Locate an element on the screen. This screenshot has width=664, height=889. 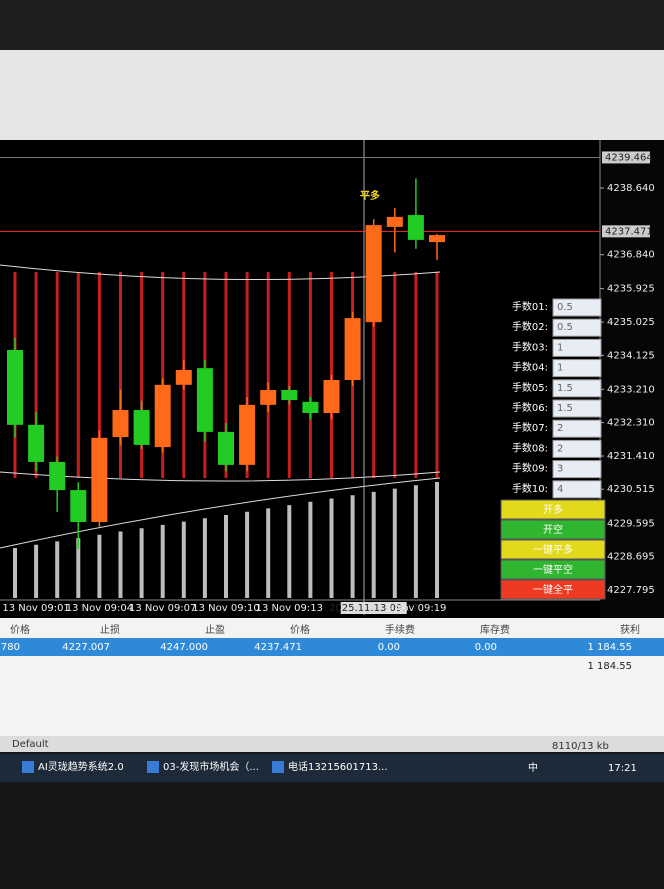
tab: Default is located at coordinates (30, 744).